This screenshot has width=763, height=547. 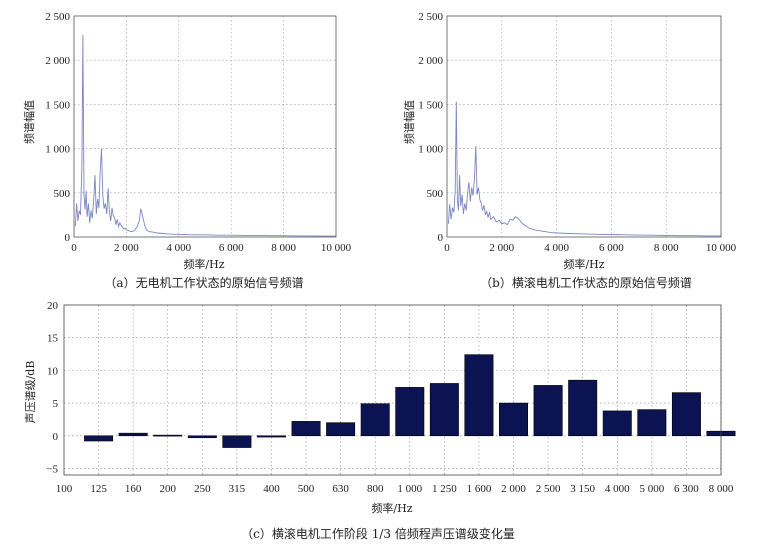 What do you see at coordinates (582, 489) in the screenshot?
I see `panel-c-xtick-label: 3 150` at bounding box center [582, 489].